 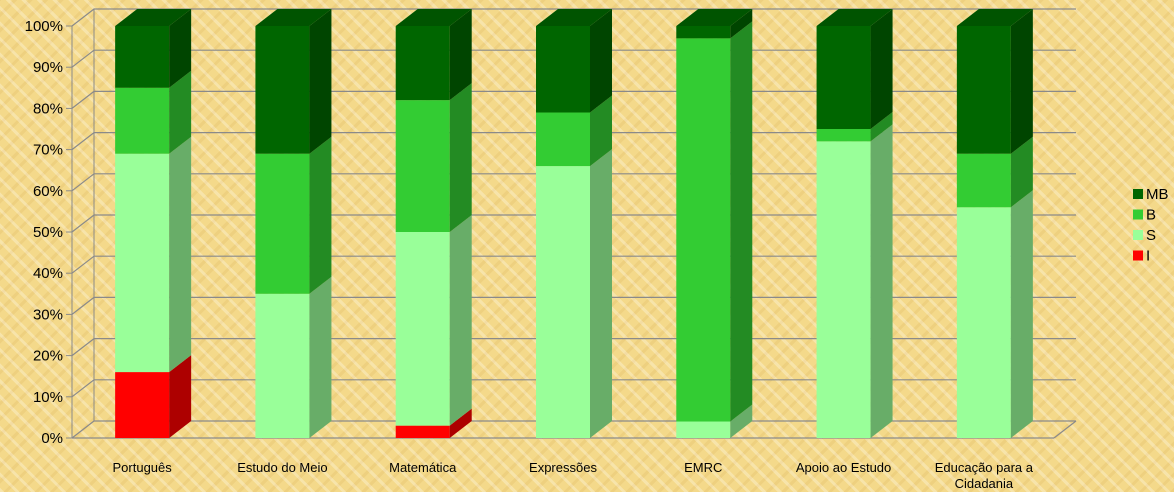 I want to click on legend-label: B, so click(x=1151, y=215).